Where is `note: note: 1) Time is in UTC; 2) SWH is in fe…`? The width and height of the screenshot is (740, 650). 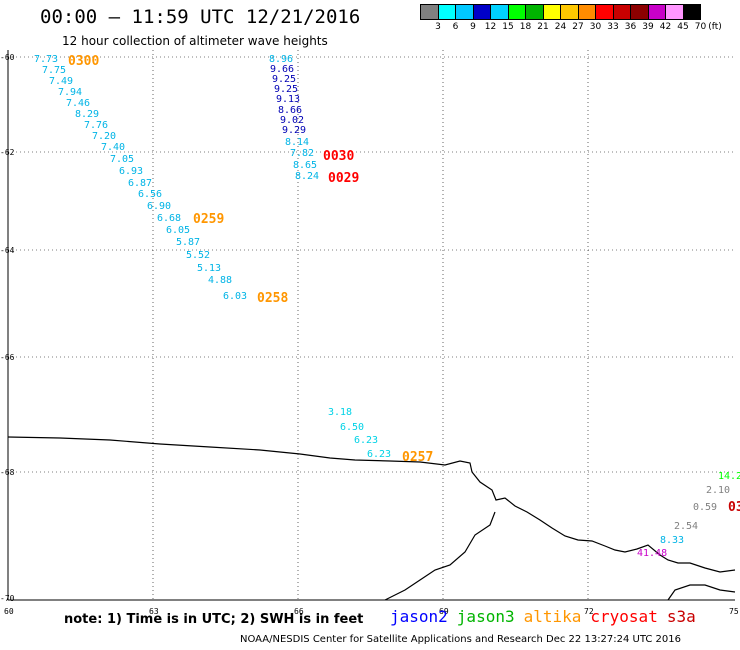 note: note: 1) Time is in UTC; 2) SWH is in fe… is located at coordinates (214, 619).